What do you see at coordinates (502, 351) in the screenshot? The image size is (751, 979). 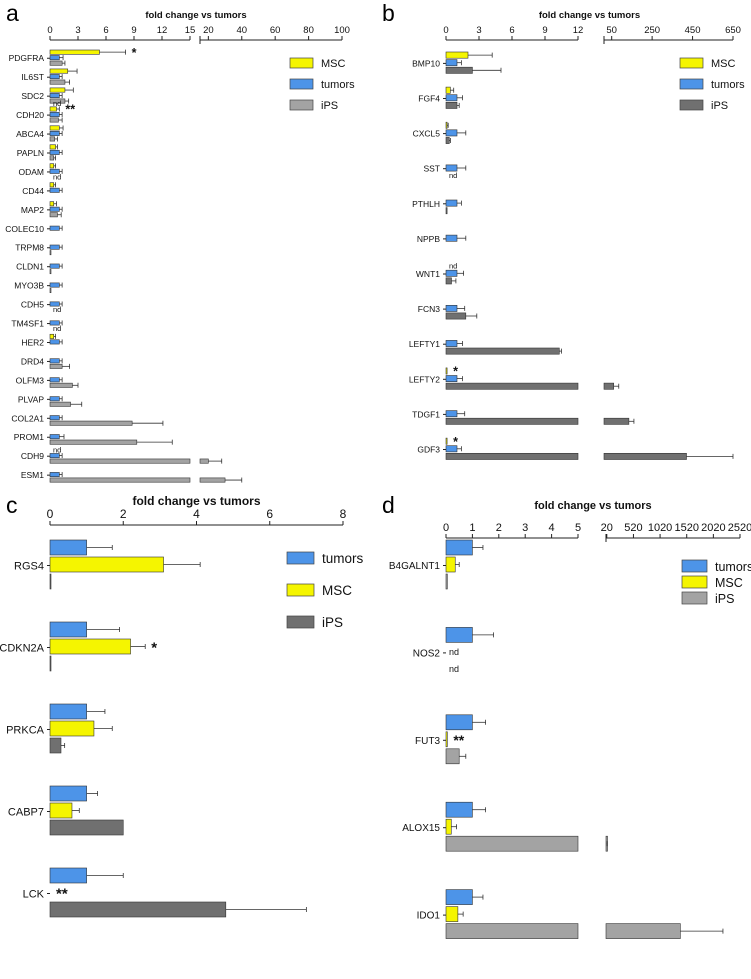 I see `bar-ips-lefty1` at bounding box center [502, 351].